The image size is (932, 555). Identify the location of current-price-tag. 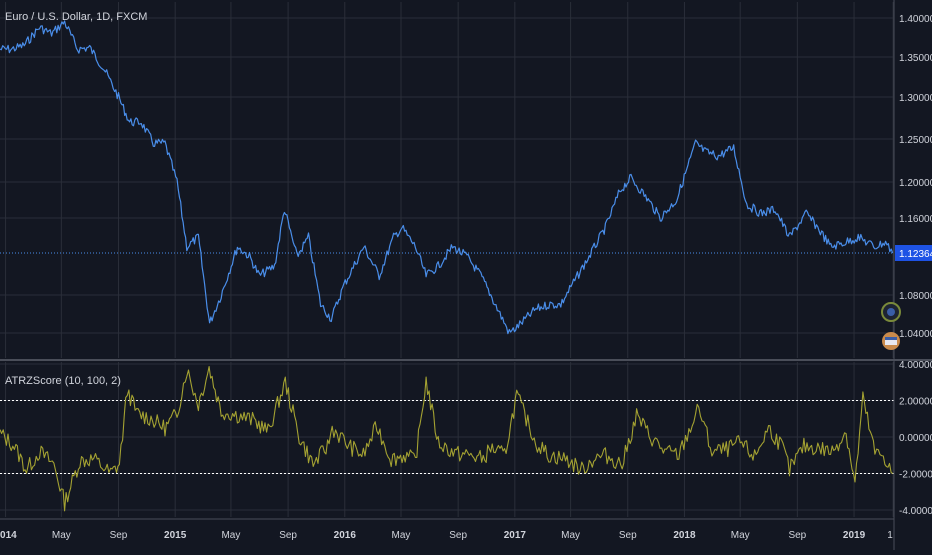
(913, 252).